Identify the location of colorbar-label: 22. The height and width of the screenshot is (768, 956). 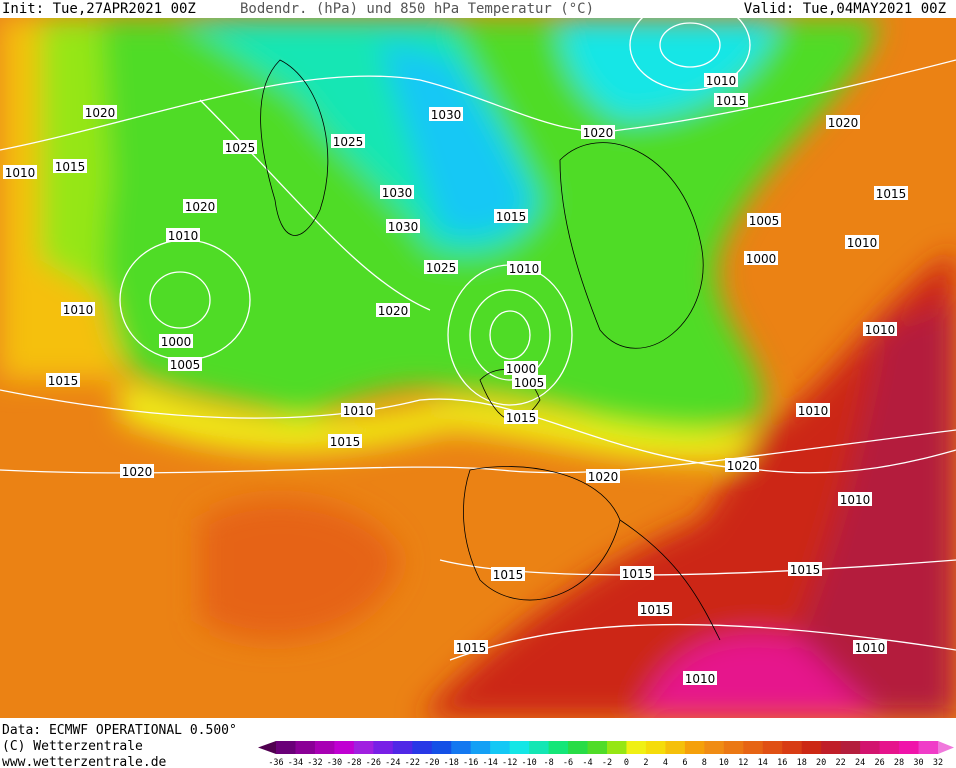
(841, 763).